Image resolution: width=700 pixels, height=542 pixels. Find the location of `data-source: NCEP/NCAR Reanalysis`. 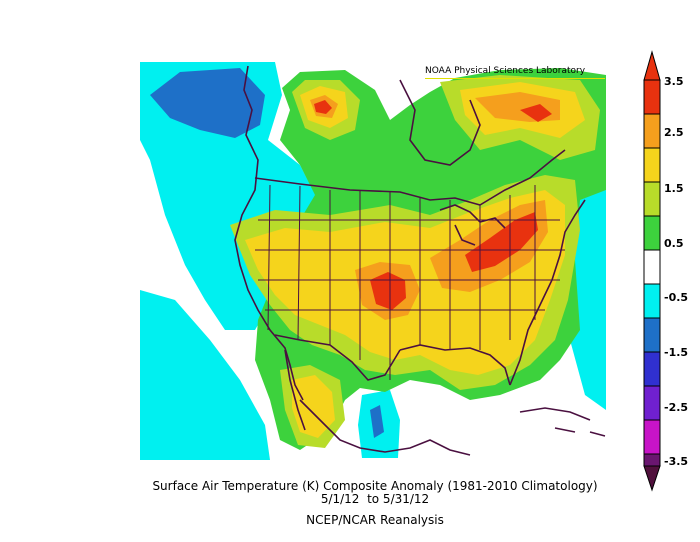

data-source: NCEP/NCAR Reanalysis is located at coordinates (375, 520).